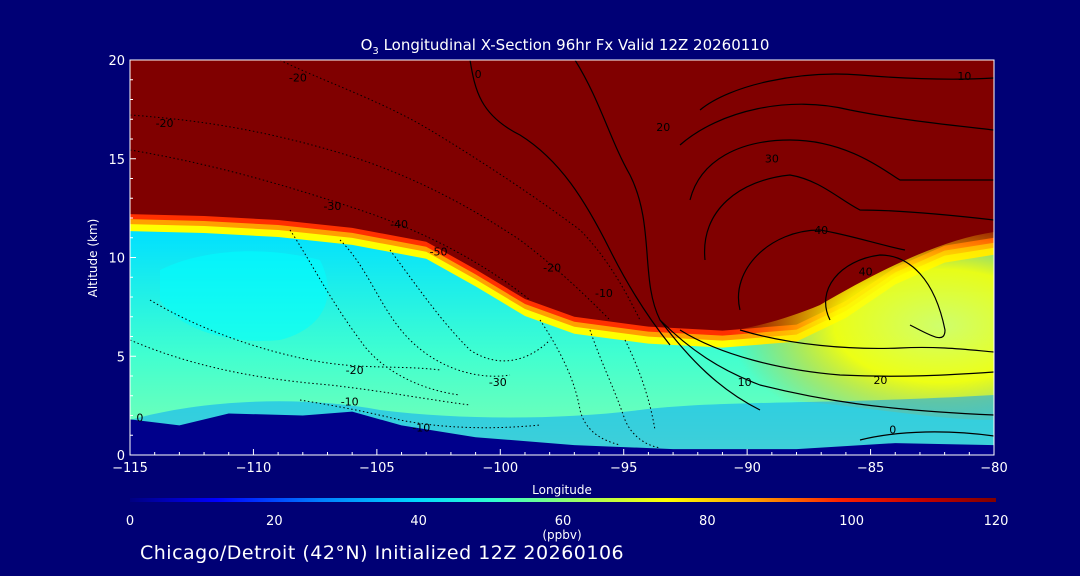 This screenshot has width=1080, height=576. What do you see at coordinates (274, 521) in the screenshot?
I see `colorbar-tick-label: 20` at bounding box center [274, 521].